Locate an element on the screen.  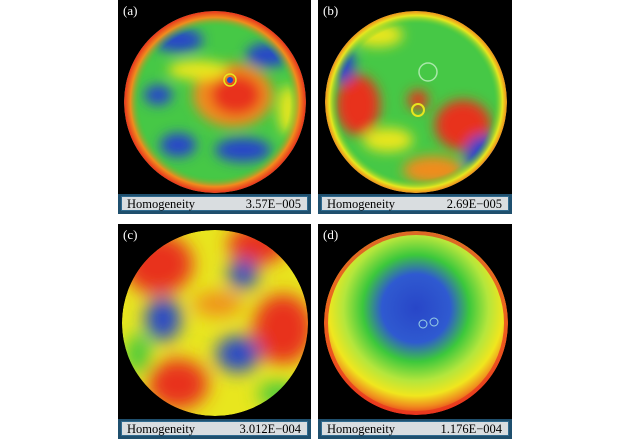
panel-label: (c) is located at coordinates (130, 234).